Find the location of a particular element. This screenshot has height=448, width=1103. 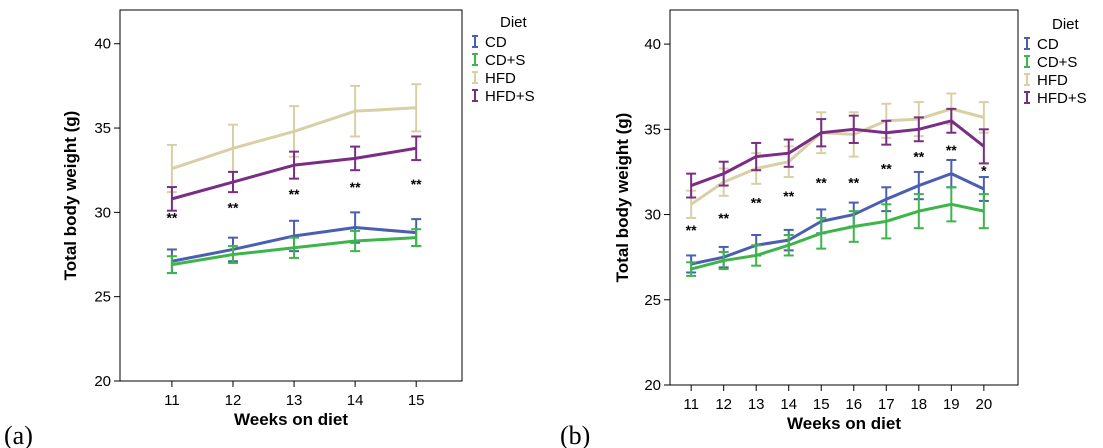

x-tick-label: 17 is located at coordinates (886, 404).